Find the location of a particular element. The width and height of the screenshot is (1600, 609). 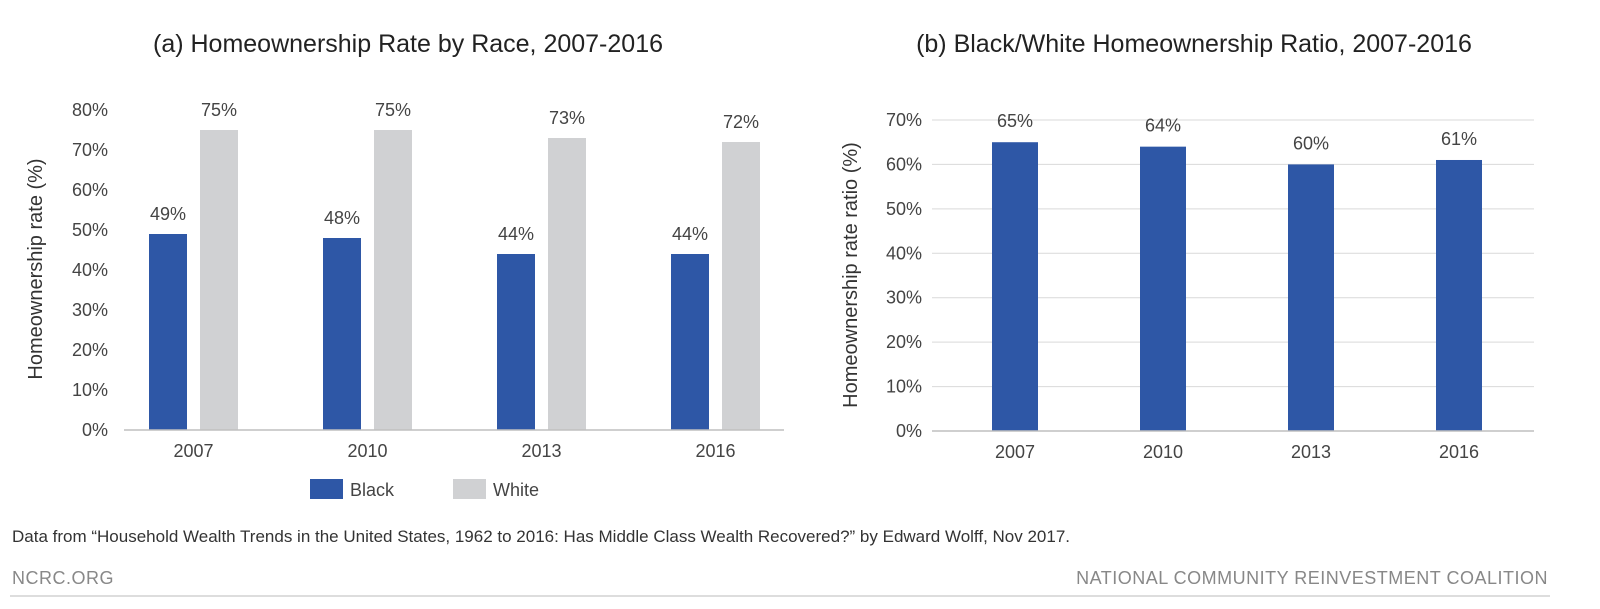

chart-b-x-tick-label: 2010 is located at coordinates (1163, 452).